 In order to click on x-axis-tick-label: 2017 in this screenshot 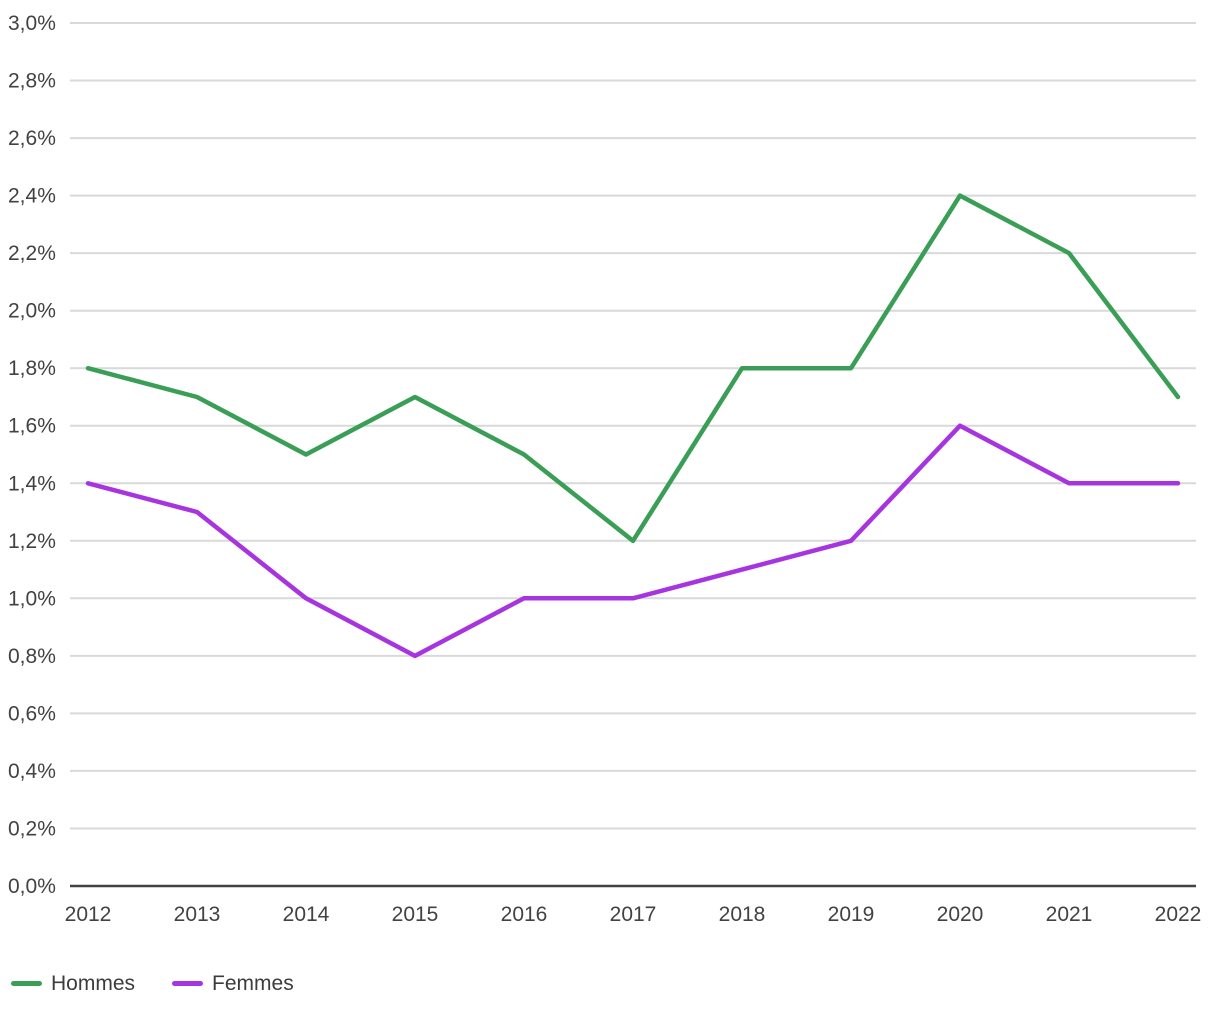, I will do `click(633, 914)`.